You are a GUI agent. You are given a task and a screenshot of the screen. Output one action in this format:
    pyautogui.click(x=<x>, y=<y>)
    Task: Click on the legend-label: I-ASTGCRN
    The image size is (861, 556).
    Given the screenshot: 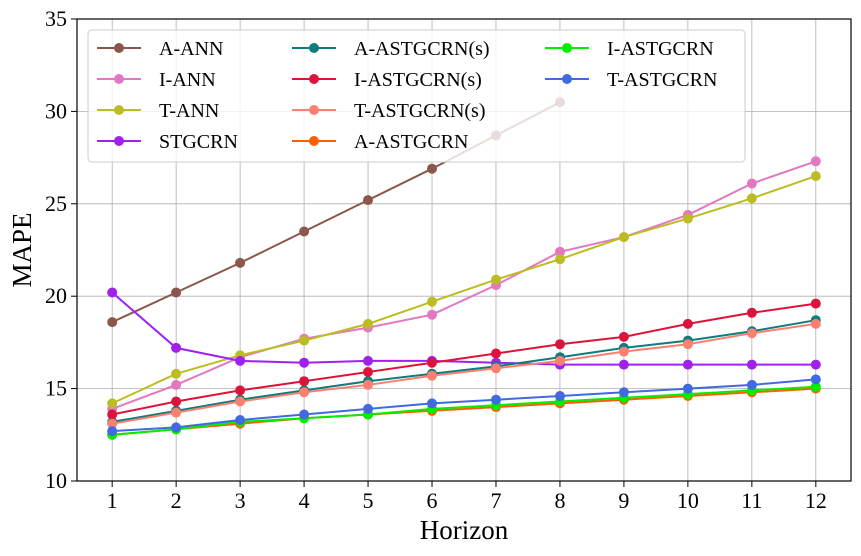 What is the action you would take?
    pyautogui.click(x=660, y=49)
    